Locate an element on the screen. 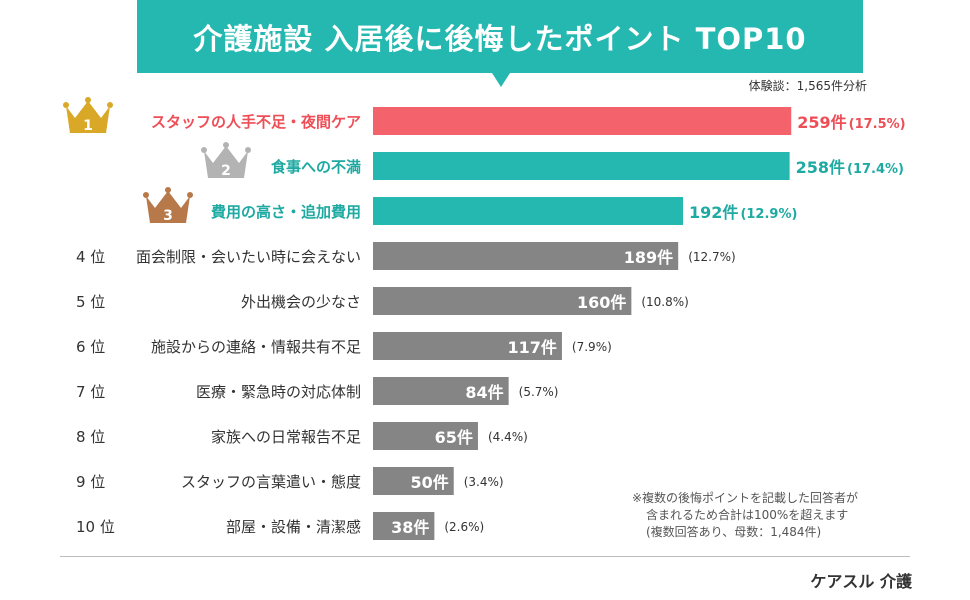  rank-number: 1 is located at coordinates (88, 126).